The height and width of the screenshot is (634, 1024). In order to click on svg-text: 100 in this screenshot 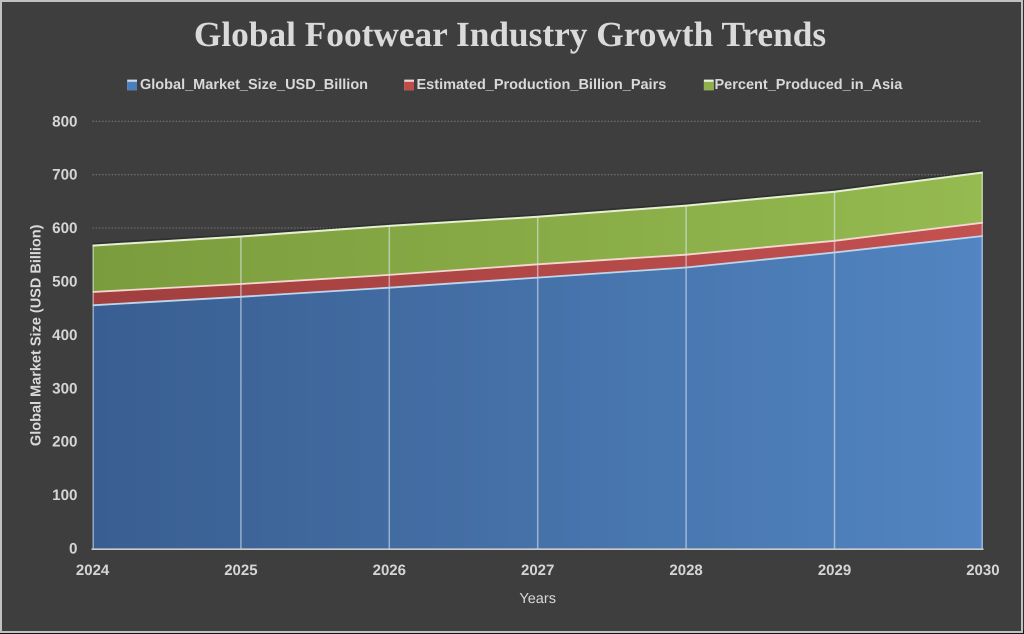, I will do `click(64, 495)`.